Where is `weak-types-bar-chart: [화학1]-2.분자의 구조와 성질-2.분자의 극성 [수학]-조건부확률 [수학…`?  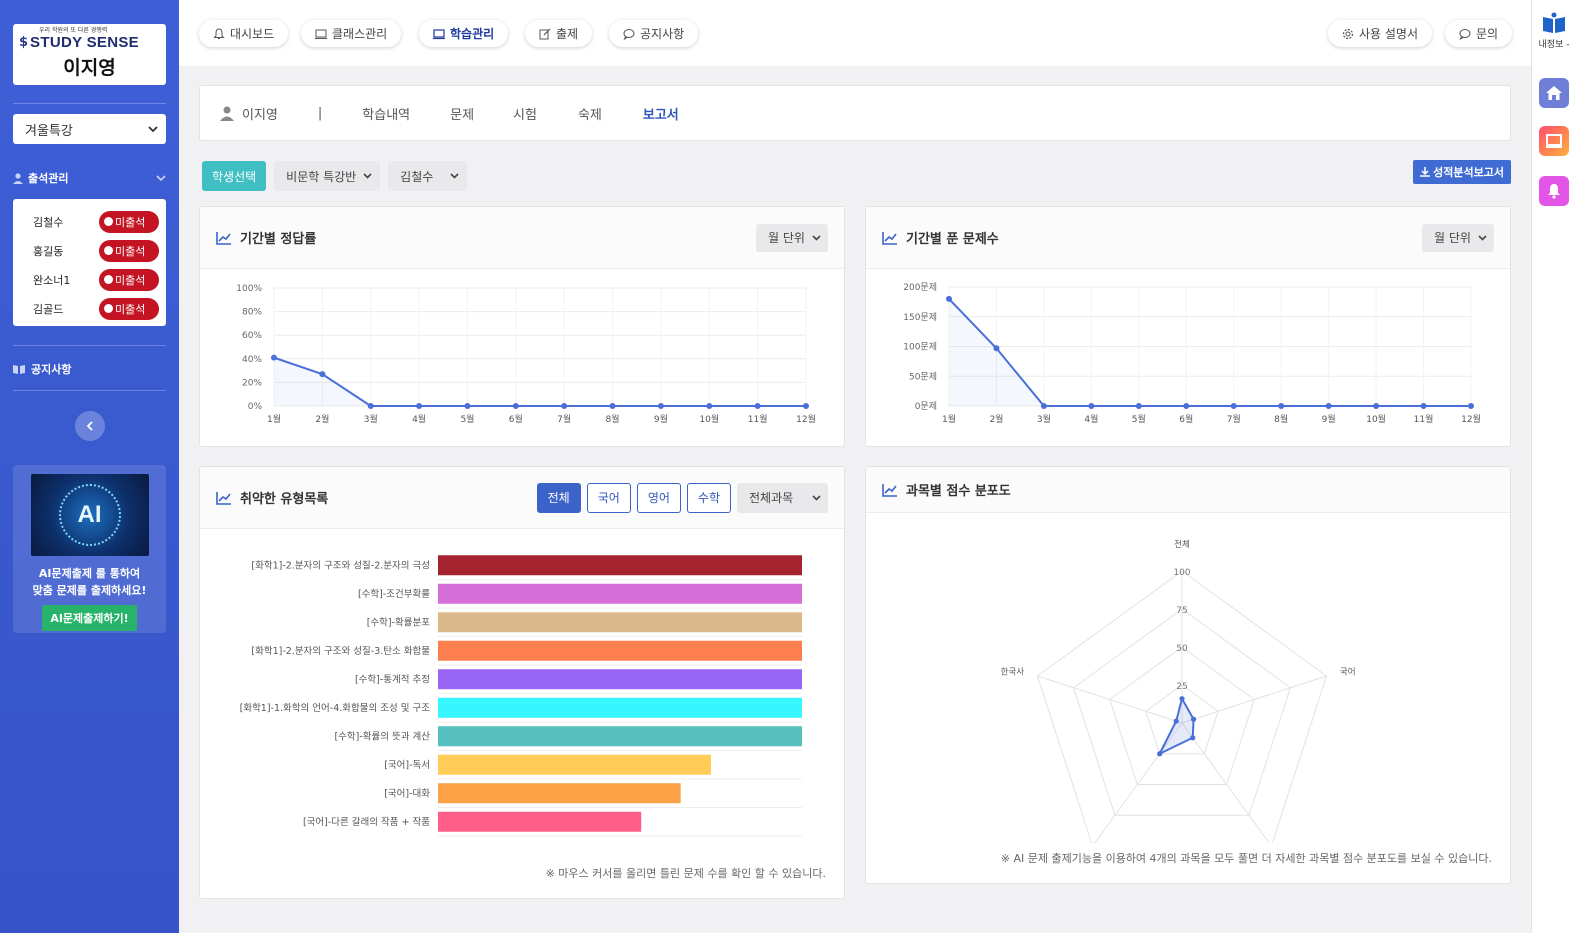
weak-types-bar-chart: [화학1]-2.분자의 구조와 성질-2.분자의 극성 [수학]-조건부확률 [수학… is located at coordinates (521, 696).